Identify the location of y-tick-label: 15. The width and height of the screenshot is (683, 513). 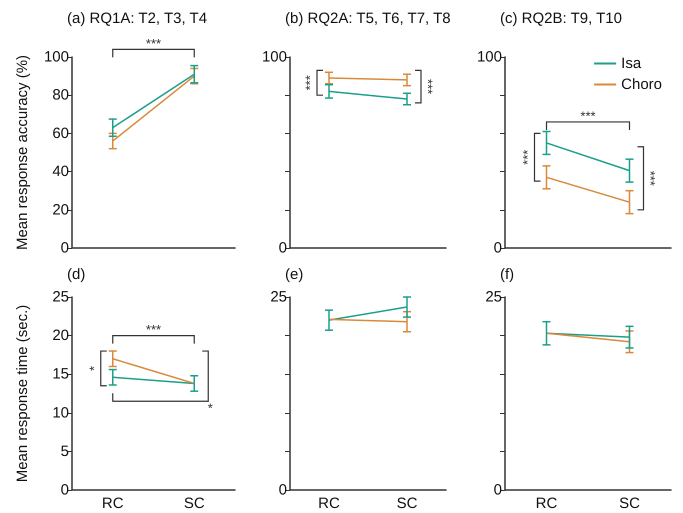
(60, 374).